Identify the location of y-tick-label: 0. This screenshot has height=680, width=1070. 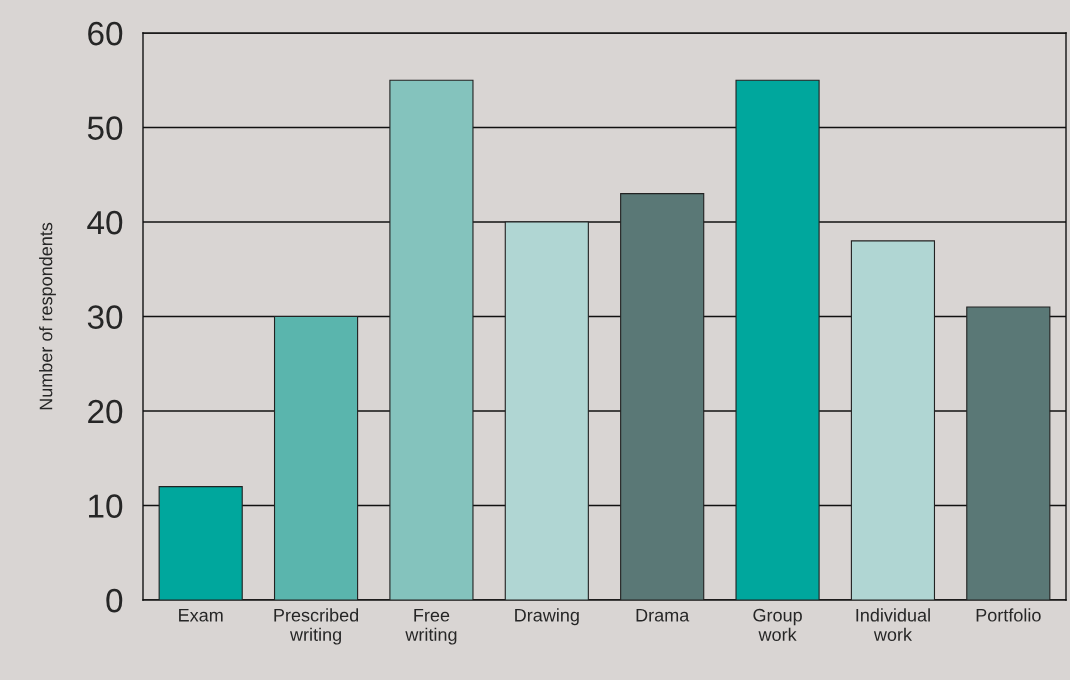
(114, 600).